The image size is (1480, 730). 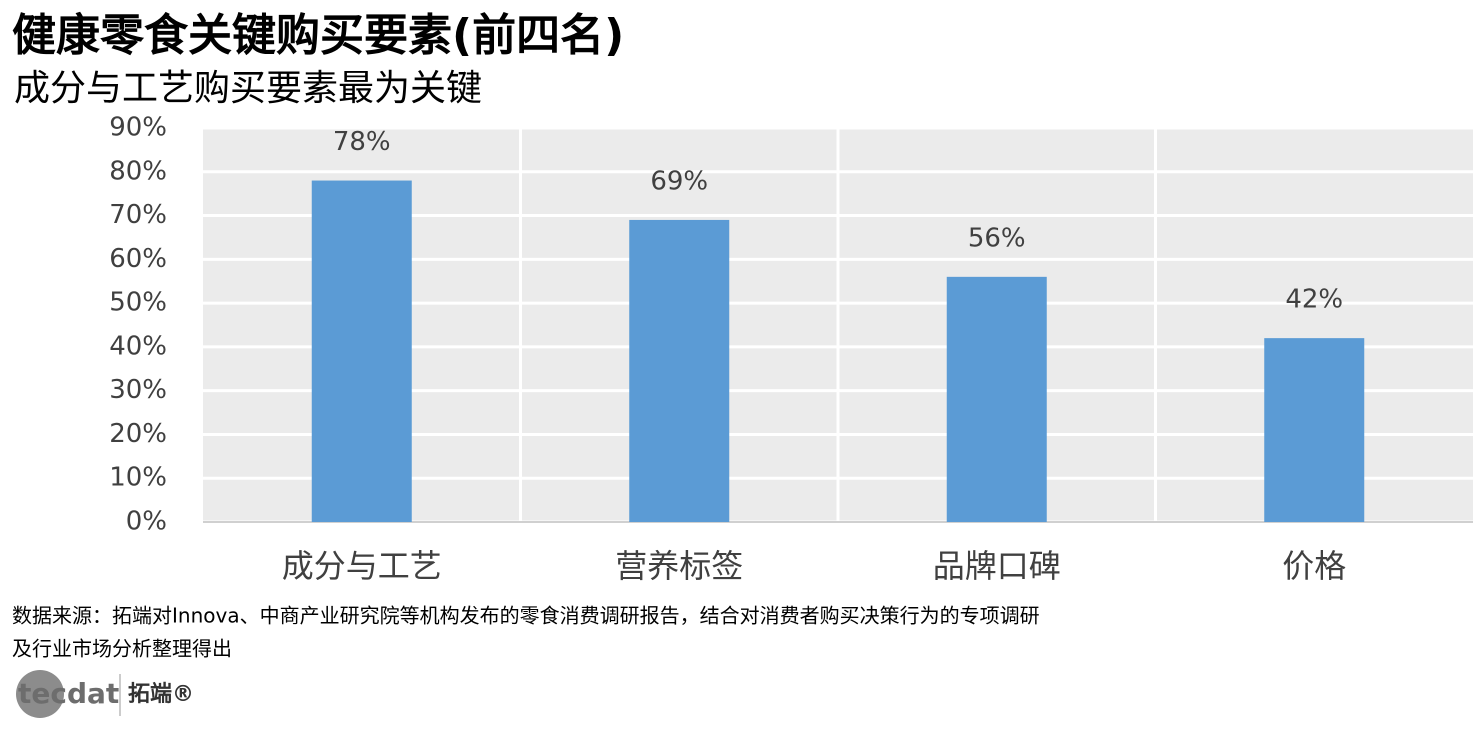 What do you see at coordinates (138, 478) in the screenshot?
I see `y-tick-label: 10%` at bounding box center [138, 478].